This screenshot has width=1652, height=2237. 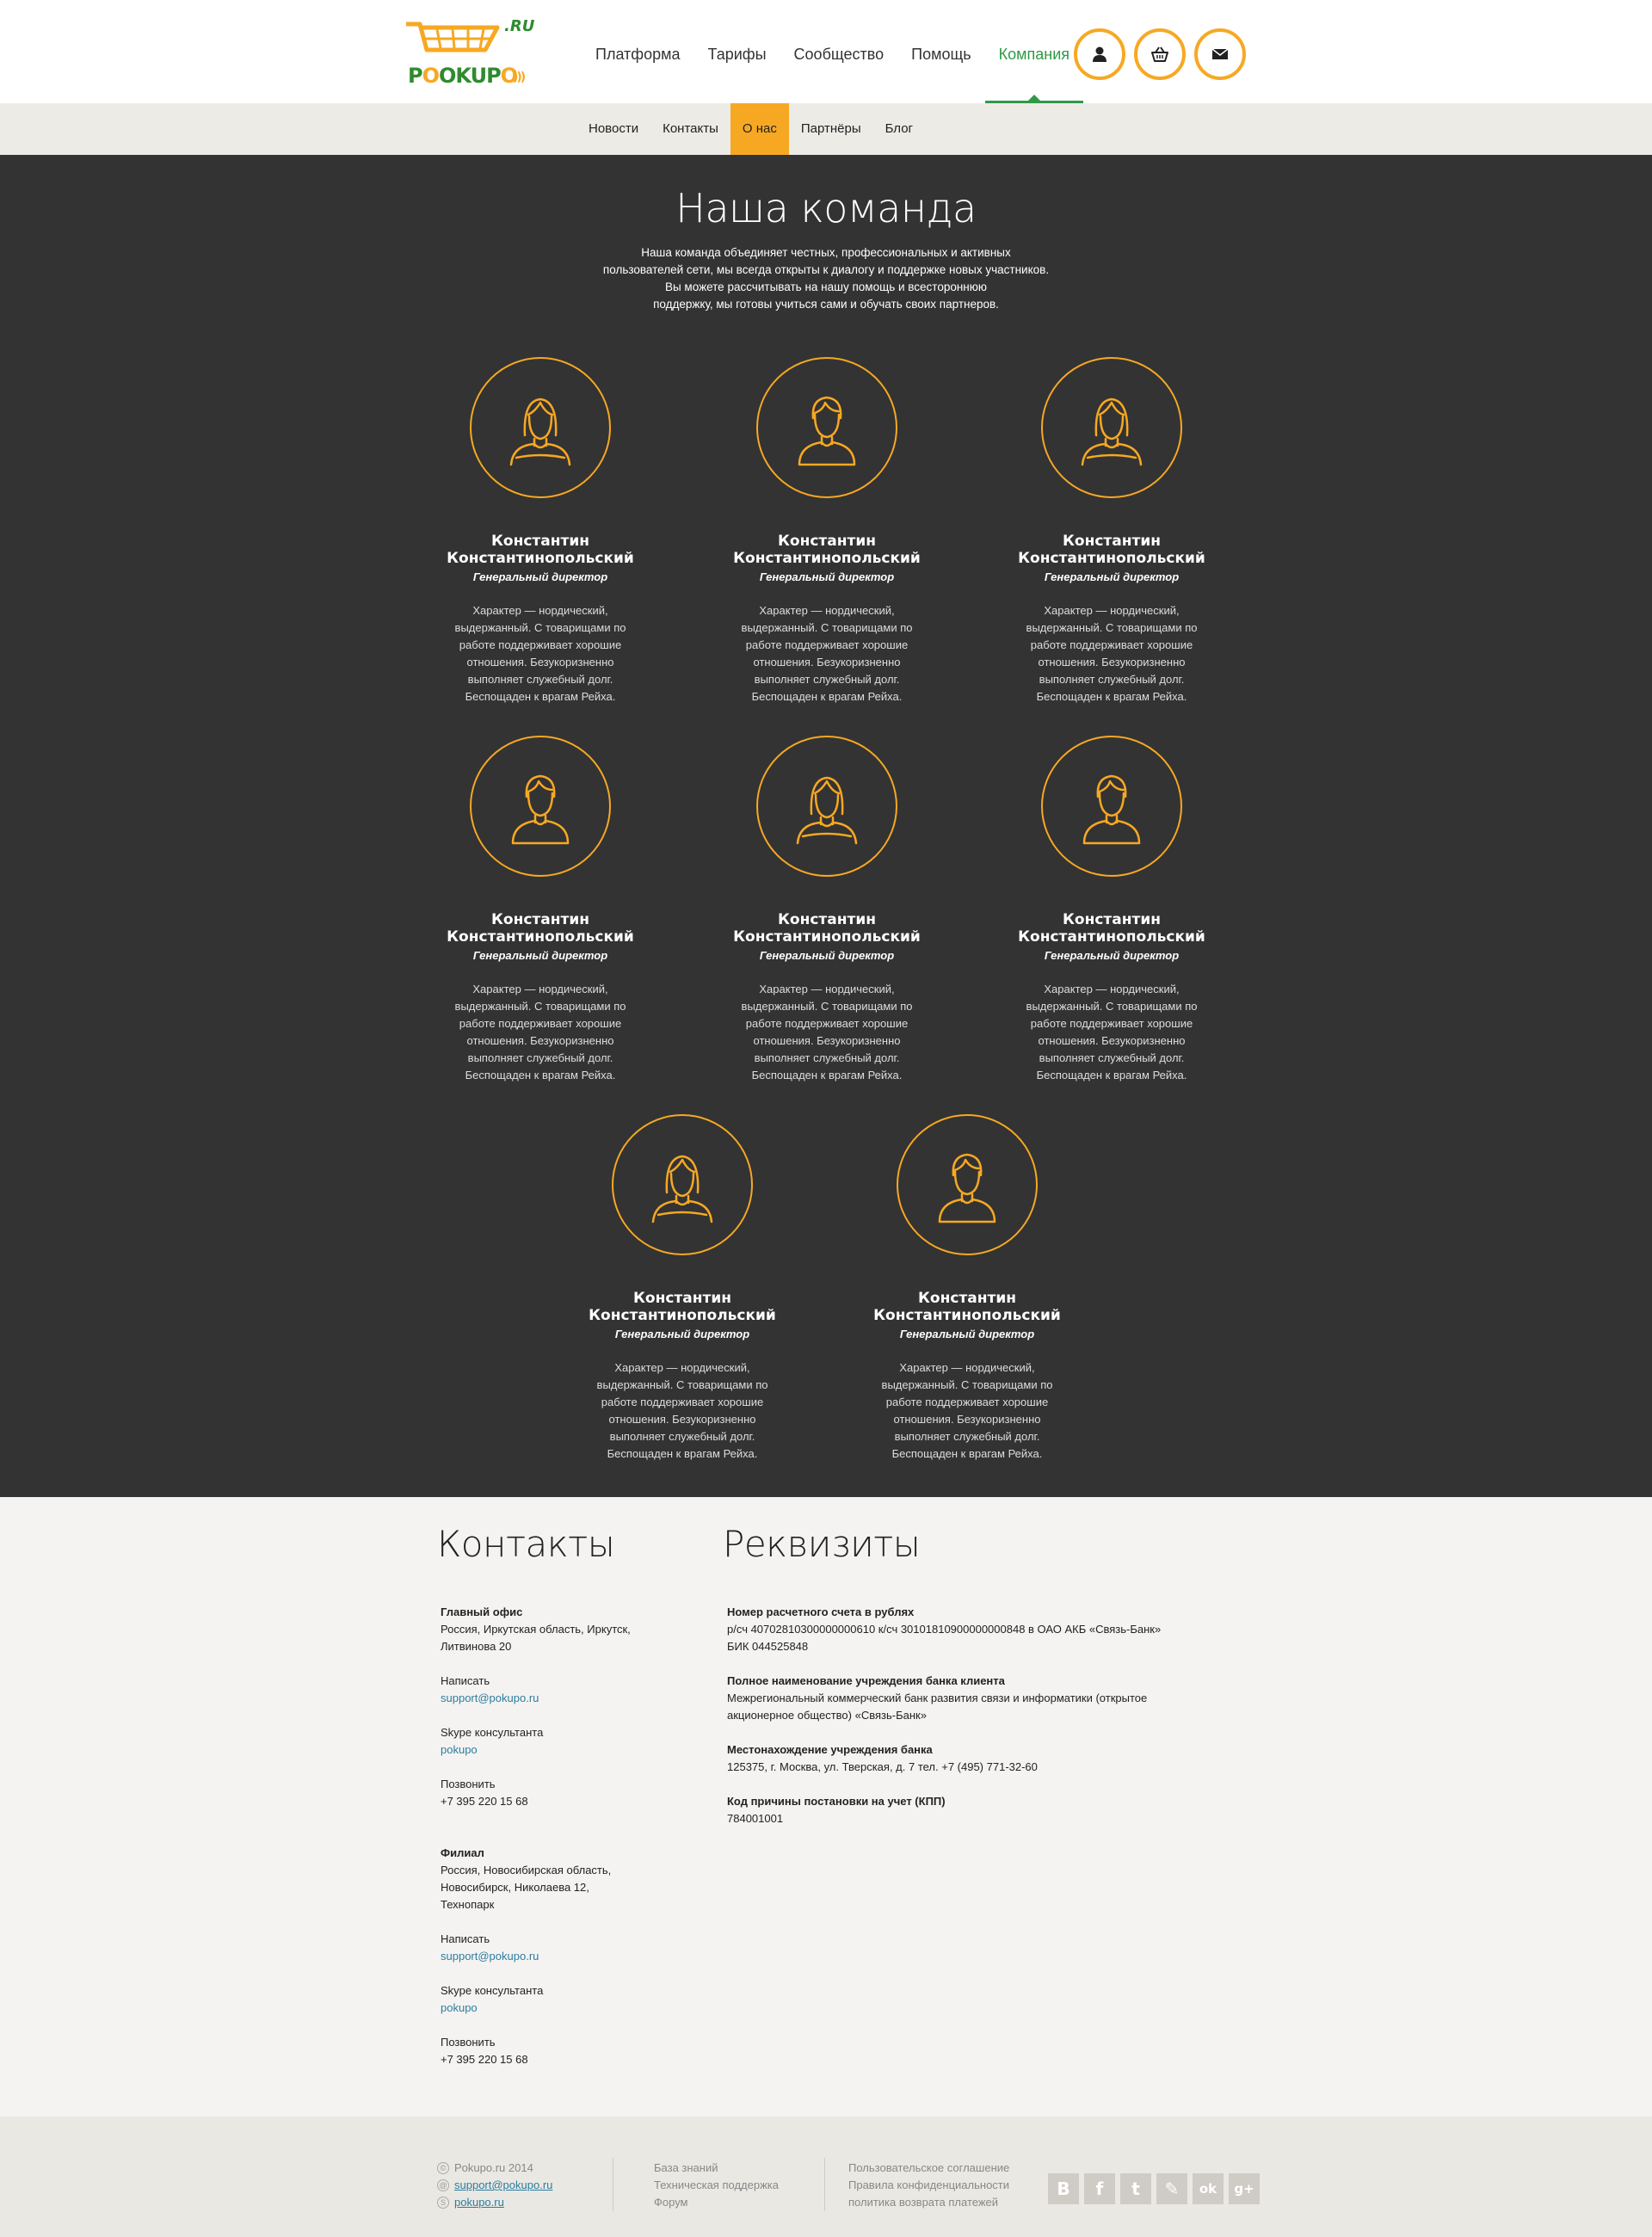 I want to click on footer-link-knowledge: База знаний, so click(x=686, y=2167).